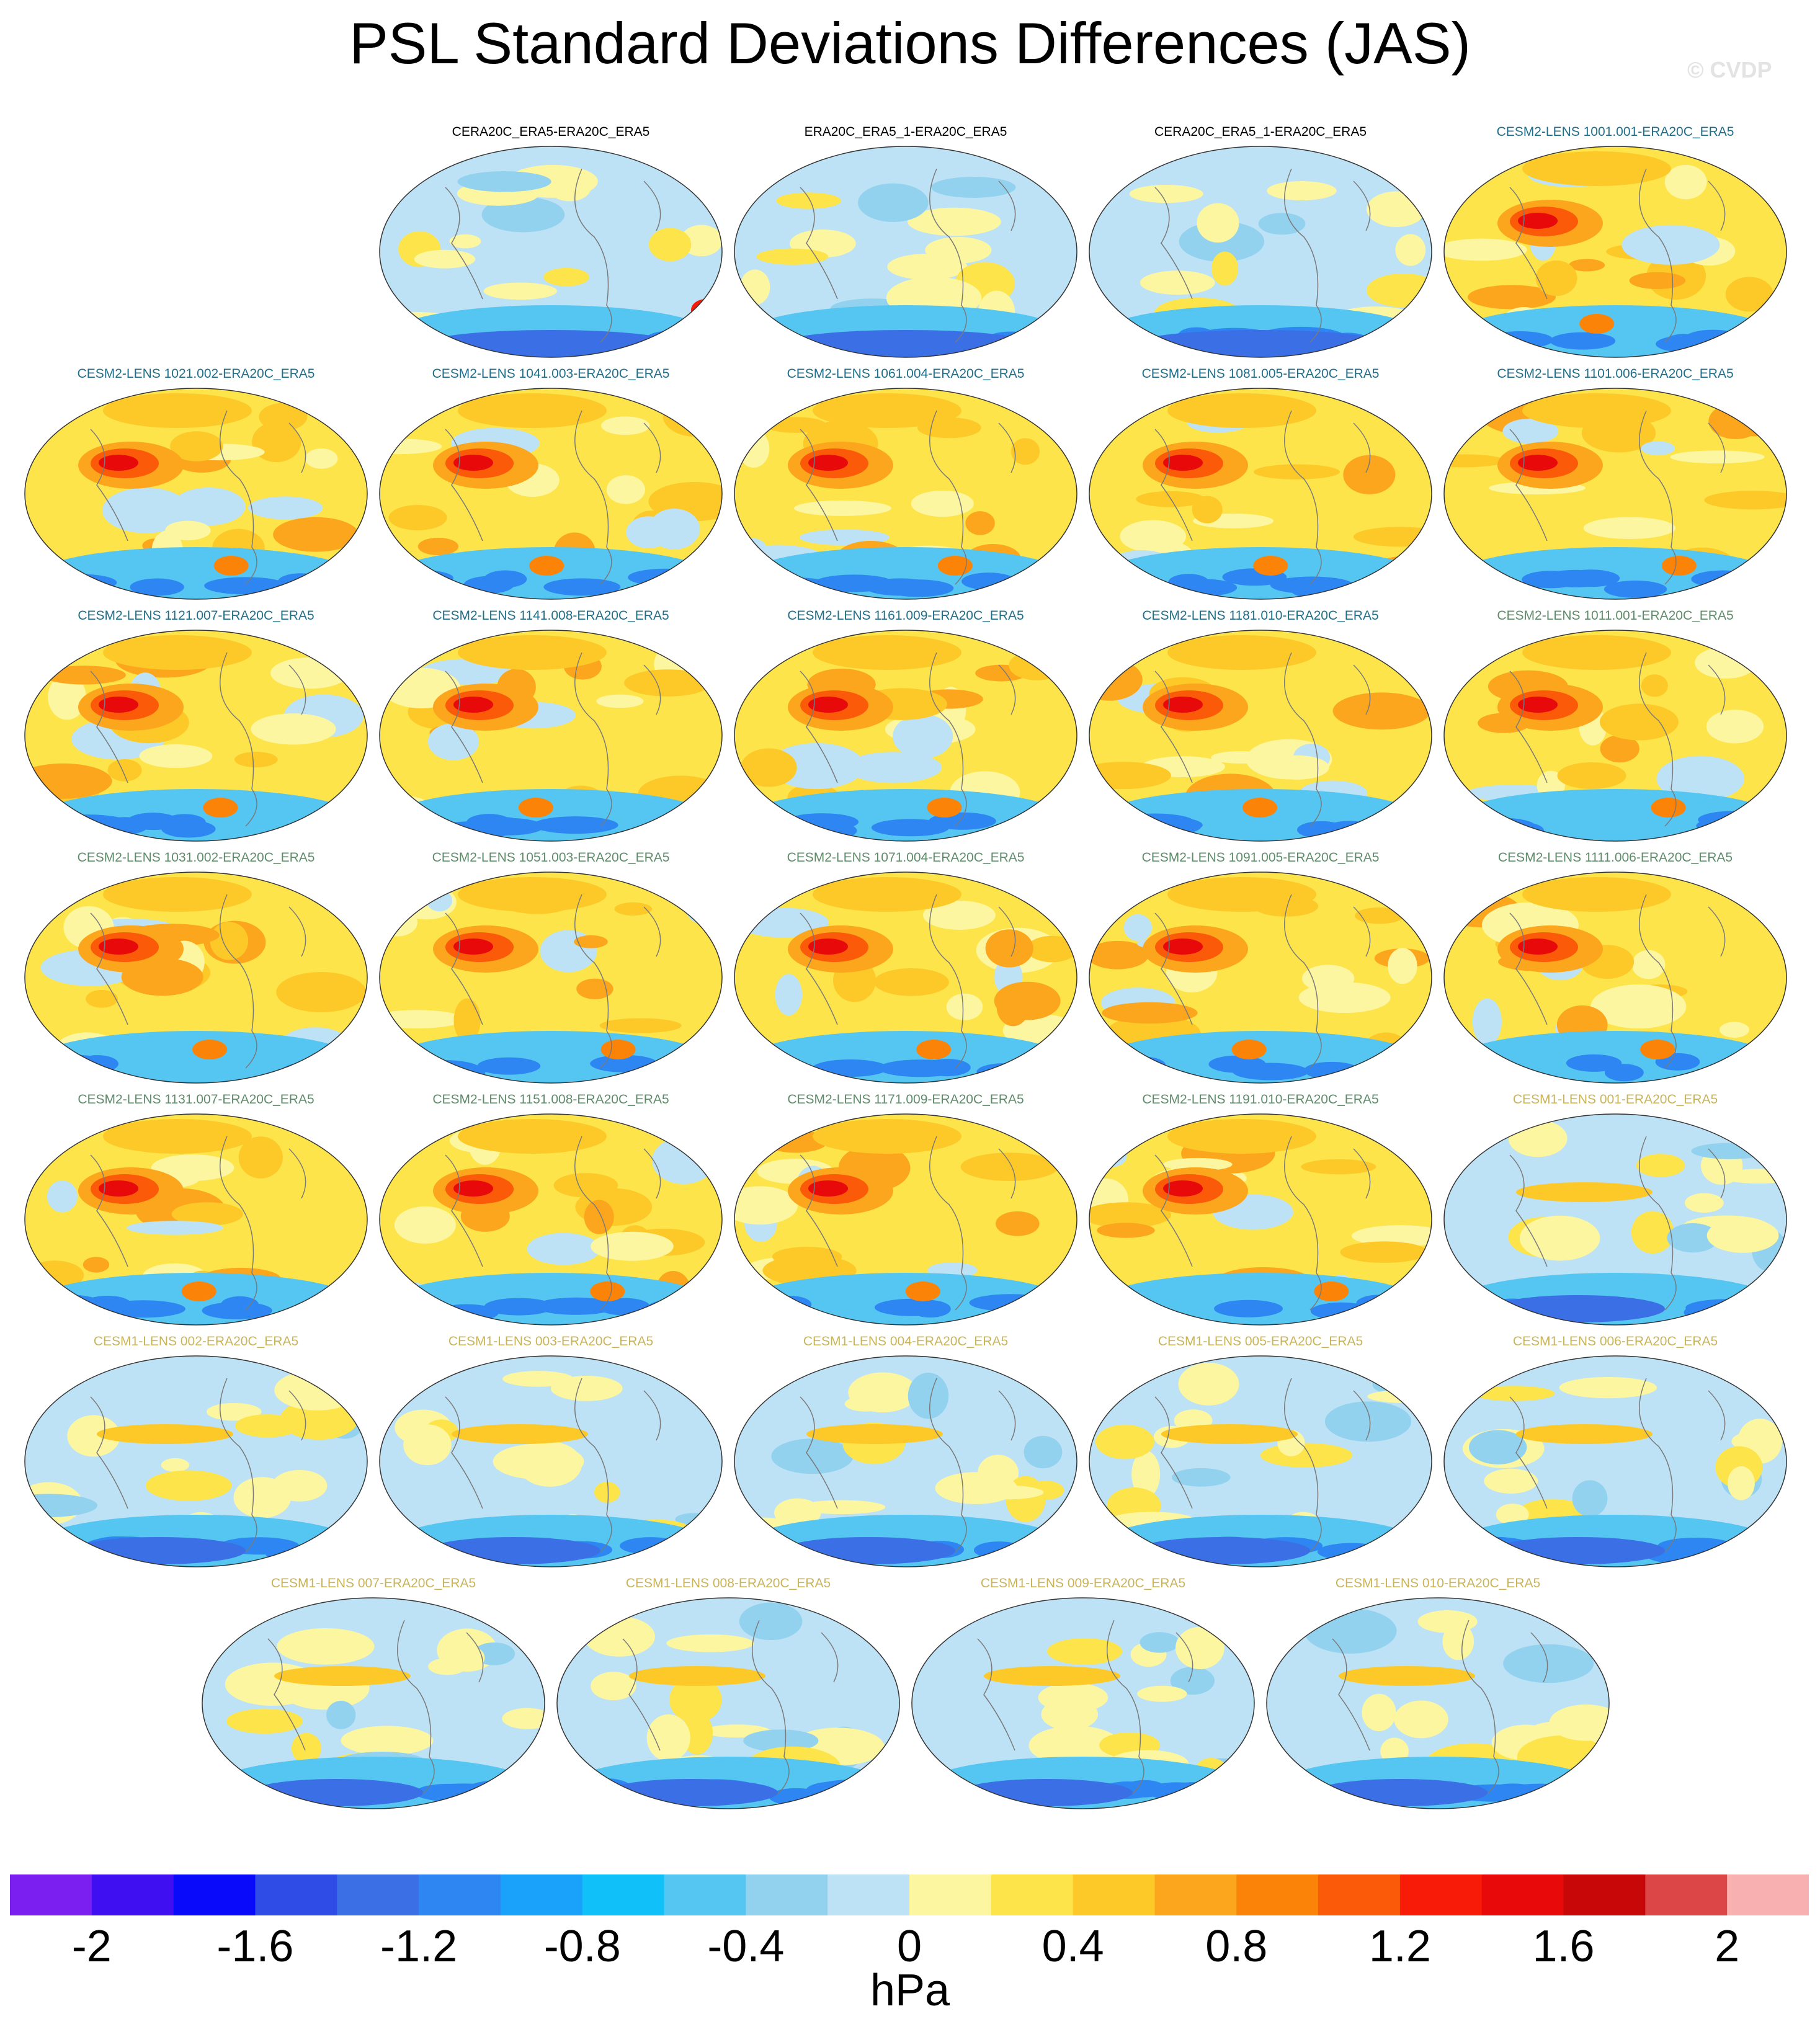 This screenshot has width=1820, height=2037. I want to click on map-panel: CESM2-LENS 1181.010-ERA20C_ERA5, so click(1260, 726).